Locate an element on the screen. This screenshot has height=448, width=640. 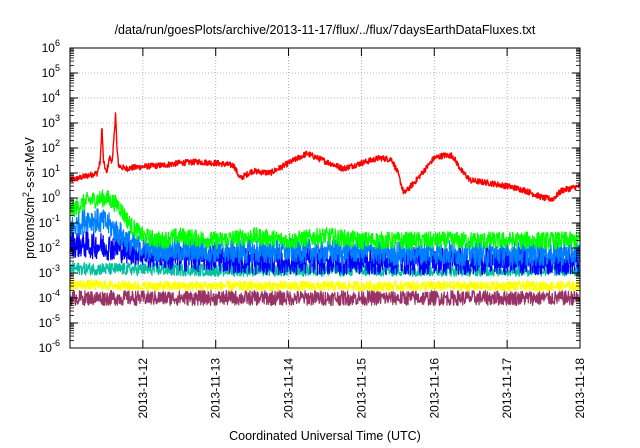
x-axis-label: Coordinated Universal Time (UTC) is located at coordinates (325, 436).